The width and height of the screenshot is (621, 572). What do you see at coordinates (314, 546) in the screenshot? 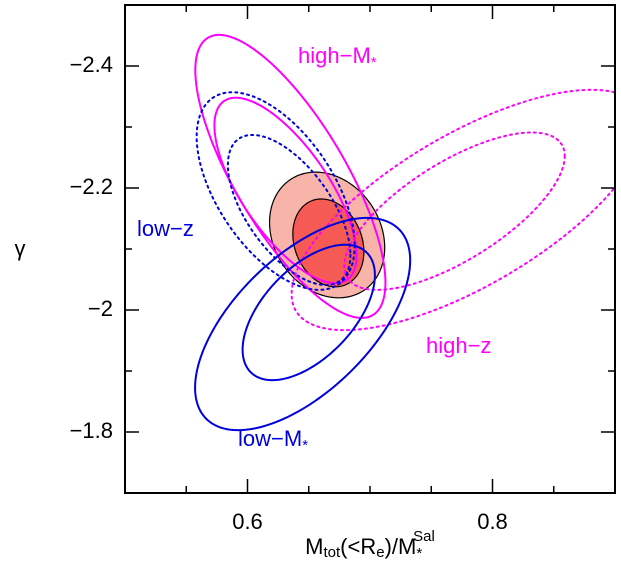
I see `x-label-part: M` at bounding box center [314, 546].